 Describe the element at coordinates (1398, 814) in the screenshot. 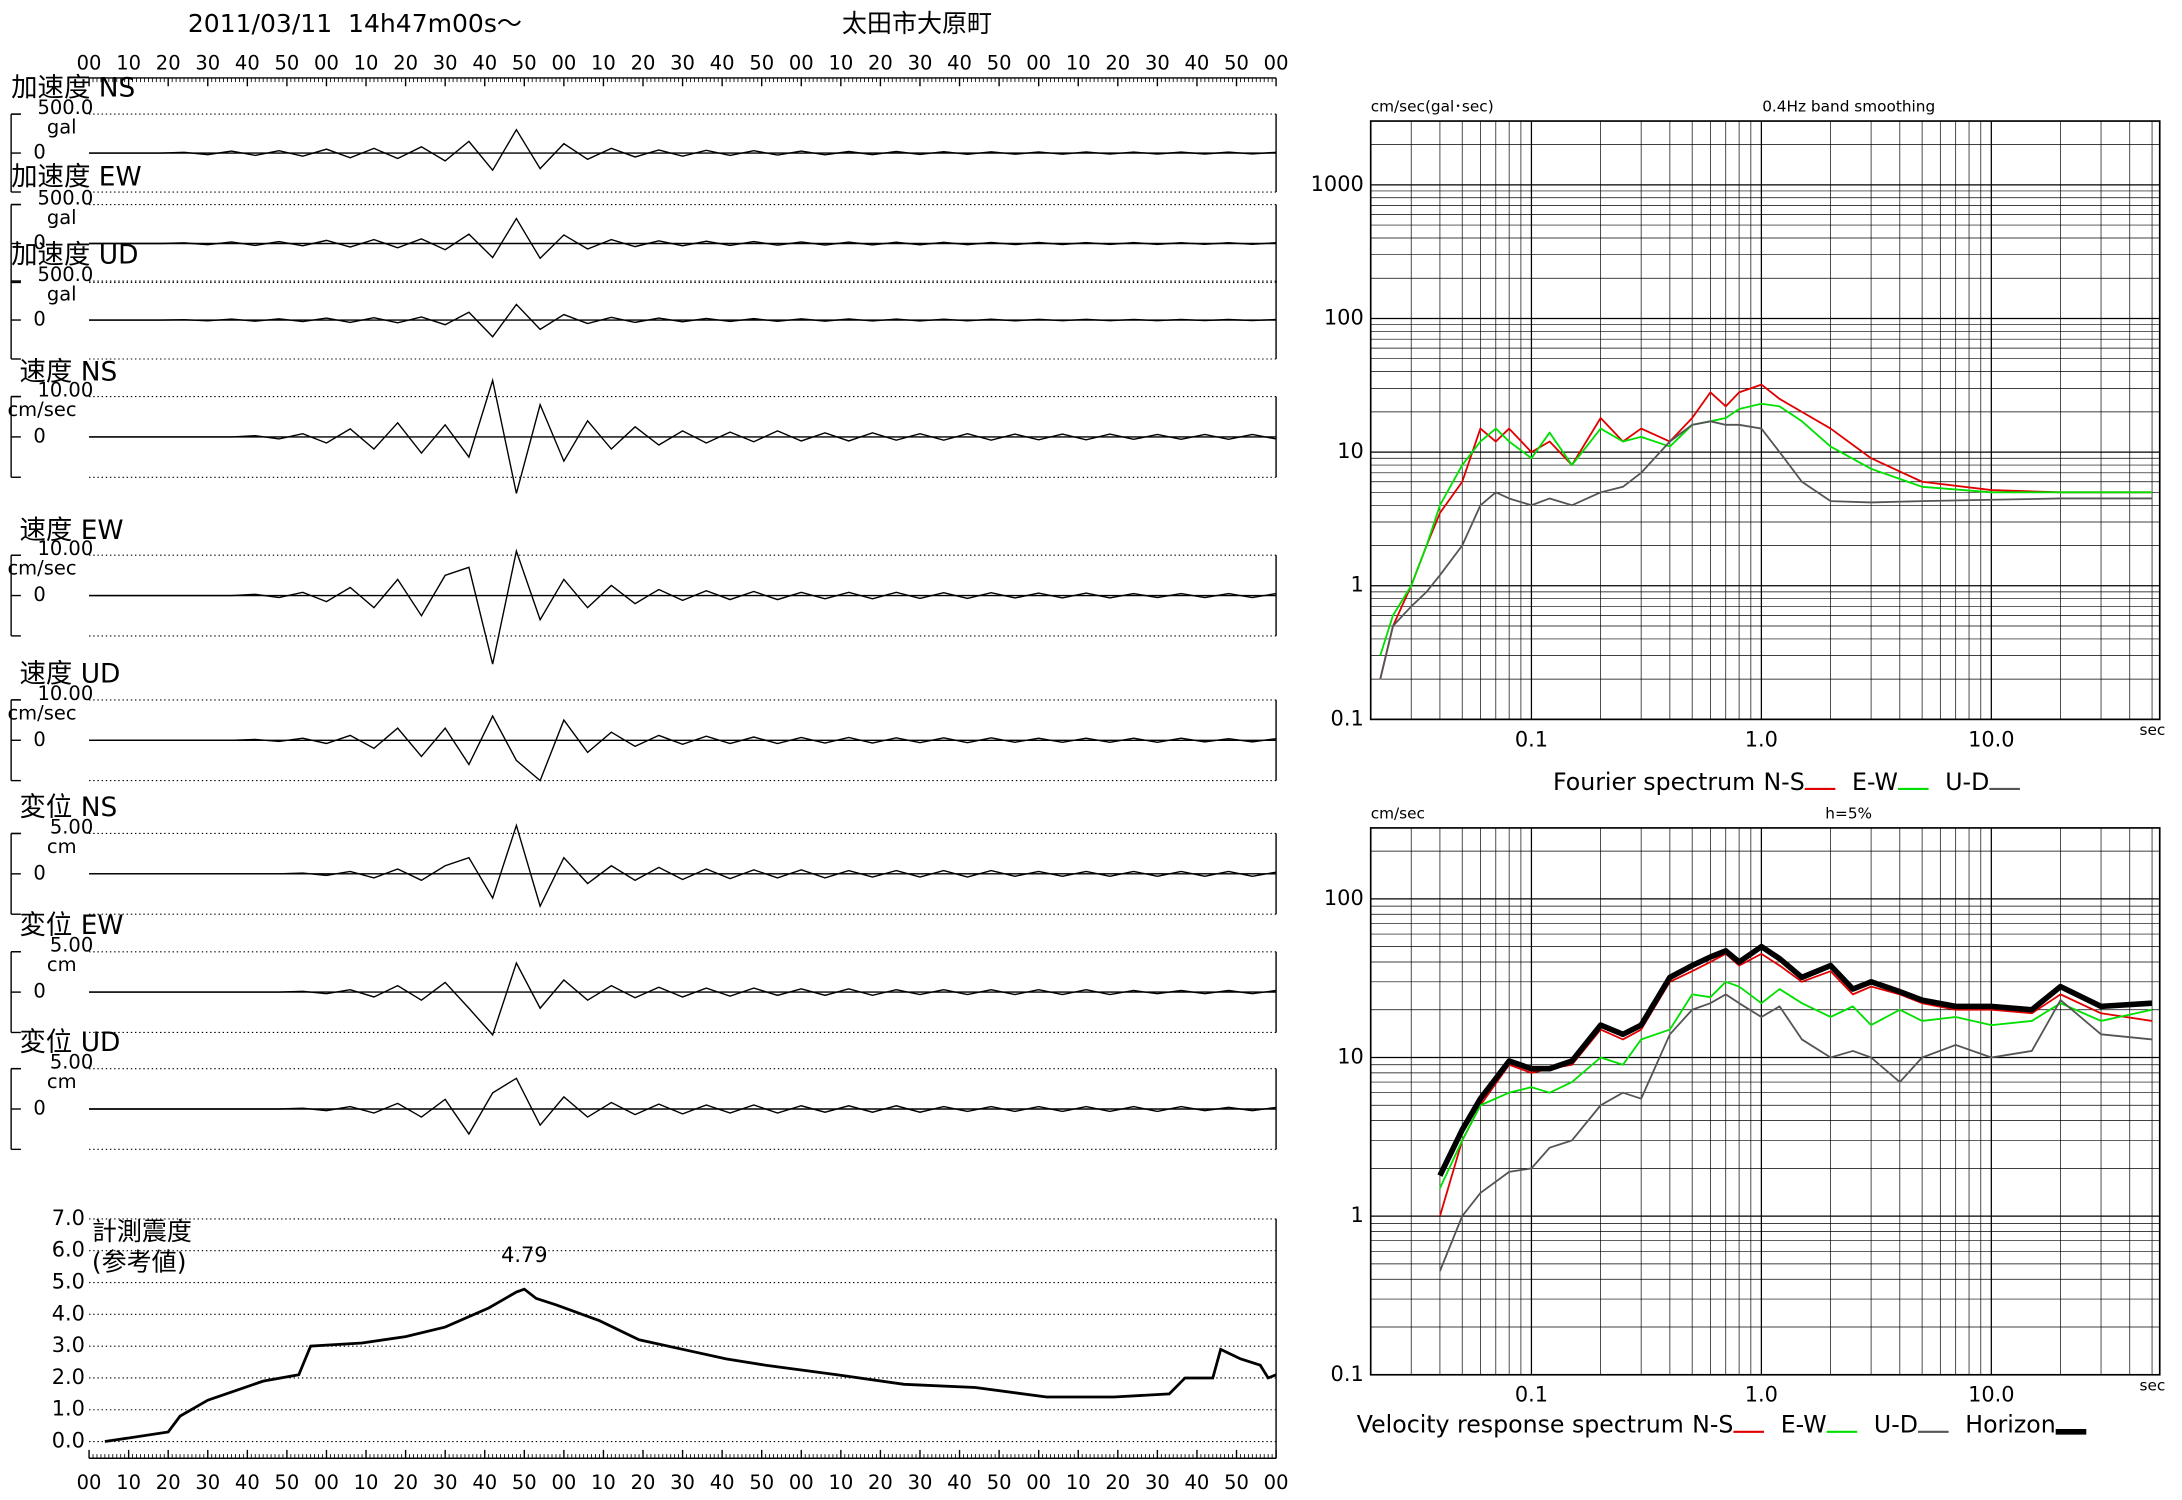

I see `y-axis-label: cm/sec` at that location.